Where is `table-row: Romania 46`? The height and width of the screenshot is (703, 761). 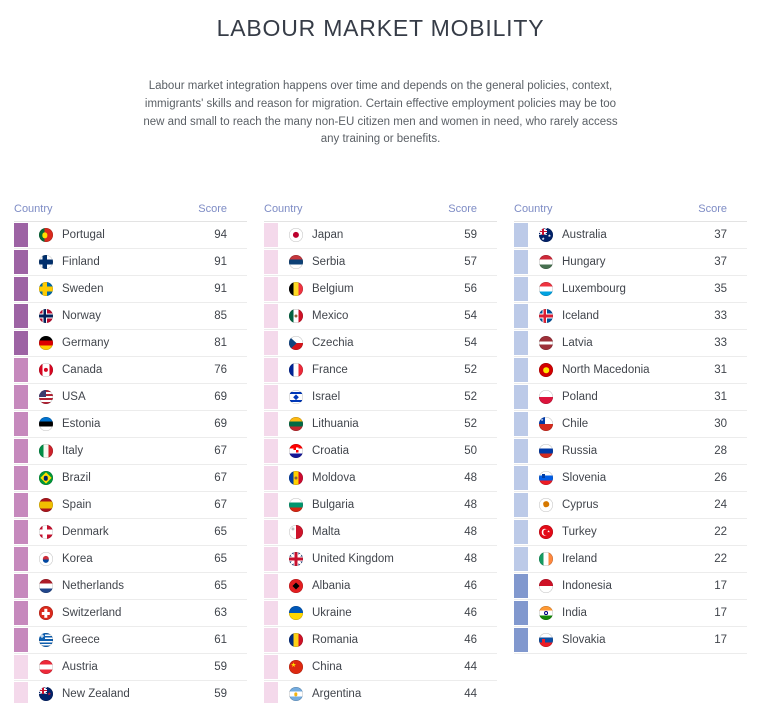 table-row: Romania 46 is located at coordinates (380, 641).